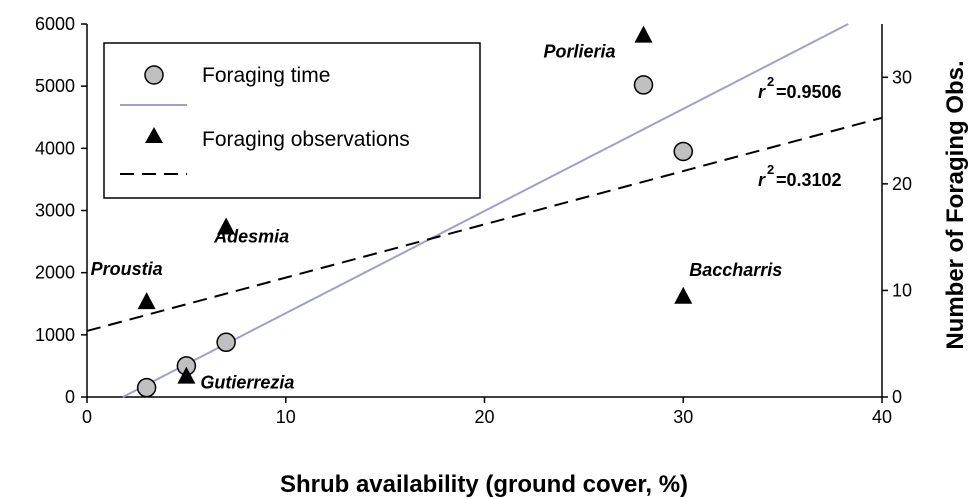 The height and width of the screenshot is (499, 976). What do you see at coordinates (251, 236) in the screenshot?
I see `species-label-adesmia: Adesmia` at bounding box center [251, 236].